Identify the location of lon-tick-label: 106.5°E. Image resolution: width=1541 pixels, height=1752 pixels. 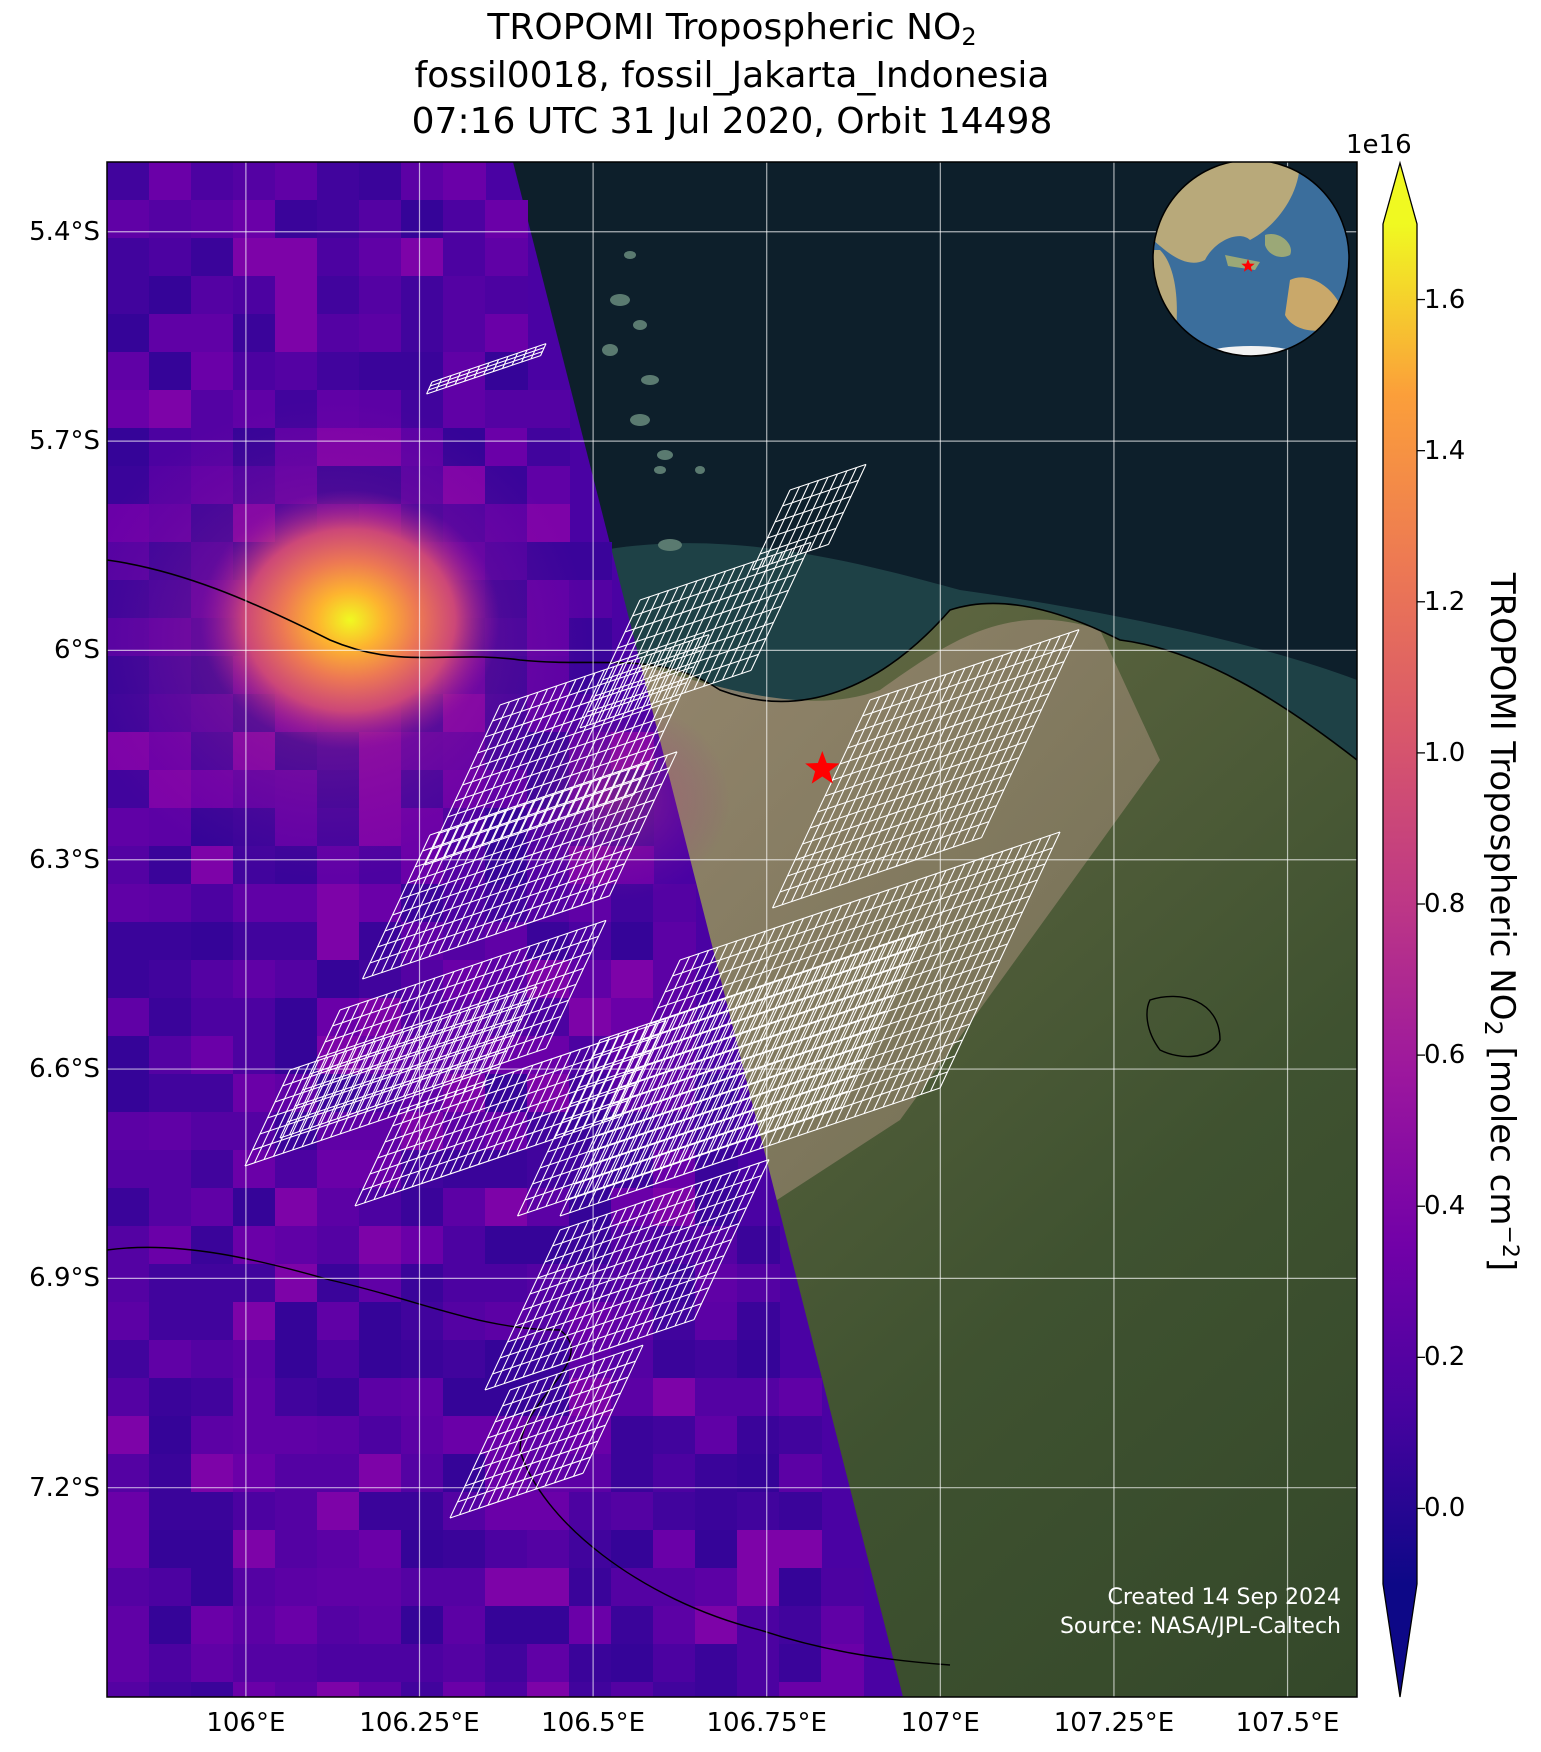
(593, 1723).